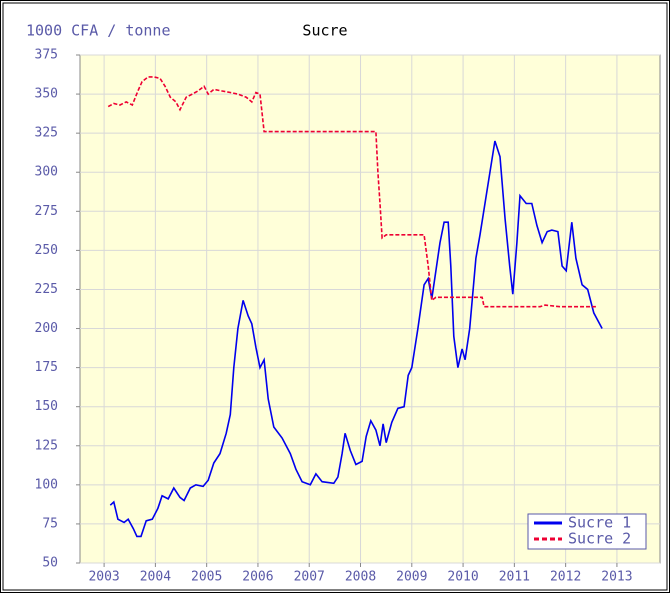 This screenshot has width=670, height=593. What do you see at coordinates (309, 577) in the screenshot?
I see `x-tick-label: 2007` at bounding box center [309, 577].